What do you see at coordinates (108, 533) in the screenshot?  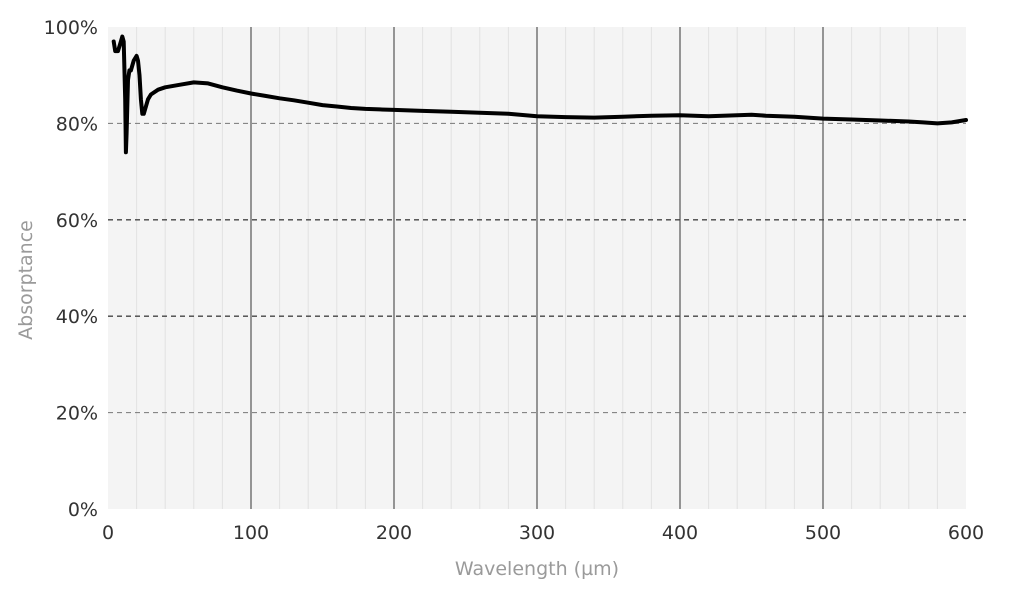 I see `x-tick-label: 0` at bounding box center [108, 533].